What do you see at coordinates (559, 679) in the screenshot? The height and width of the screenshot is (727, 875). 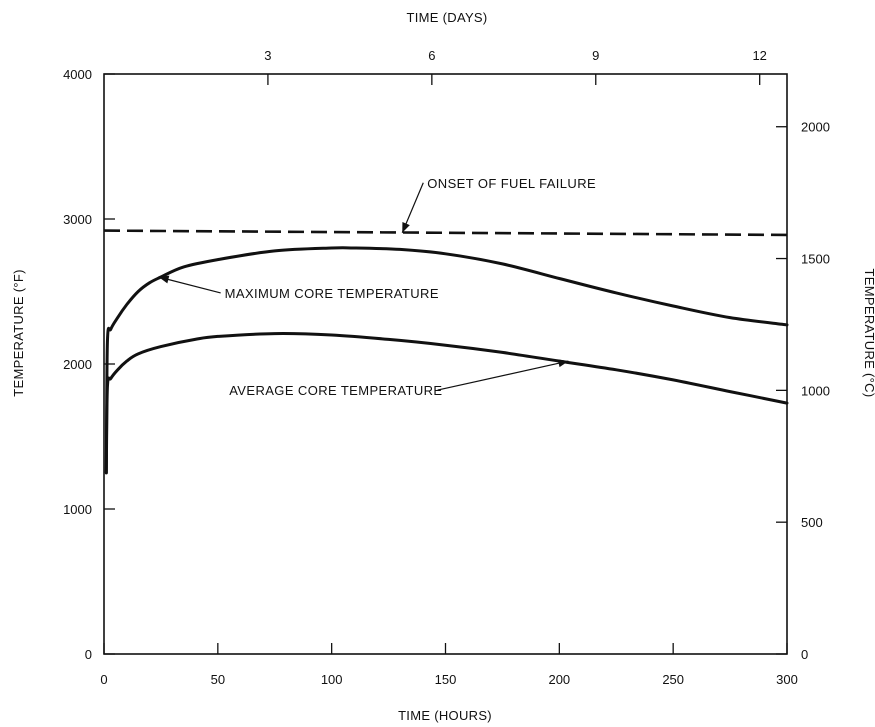 I see `x-tick-label: 200` at bounding box center [559, 679].